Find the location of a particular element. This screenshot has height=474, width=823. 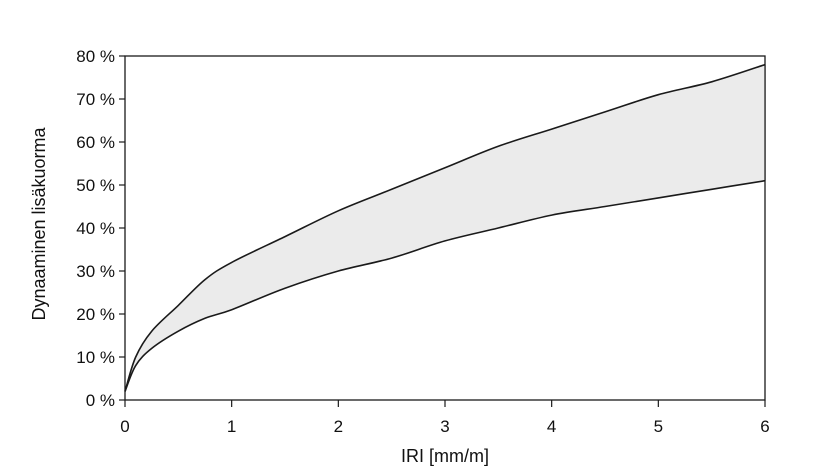

y-axis-title: Dynaaminen lisäkuorma is located at coordinates (39, 223).